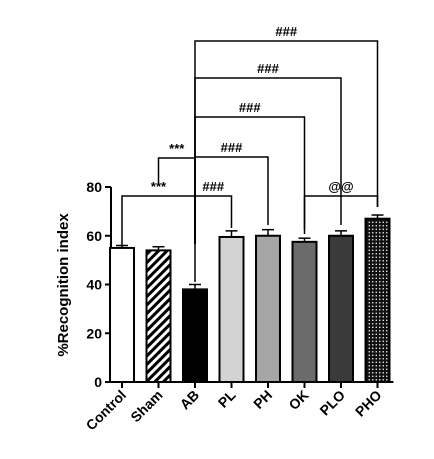  What do you see at coordinates (262, 399) in the screenshot?
I see `x-tick-label: PH` at bounding box center [262, 399].